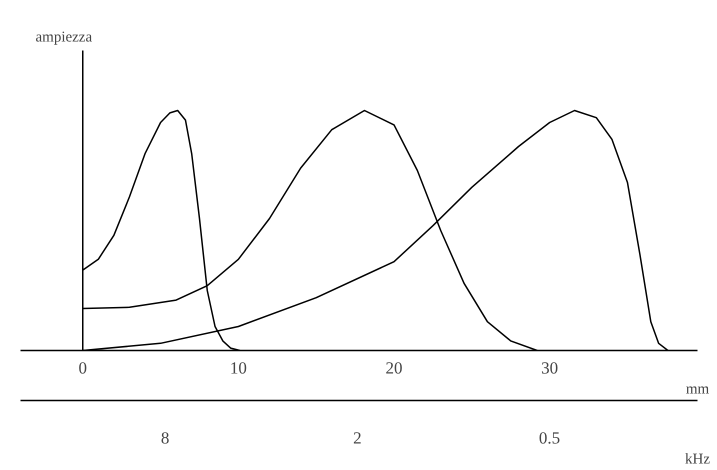  What do you see at coordinates (238, 368) in the screenshot?
I see `x-tick-label: 10` at bounding box center [238, 368].